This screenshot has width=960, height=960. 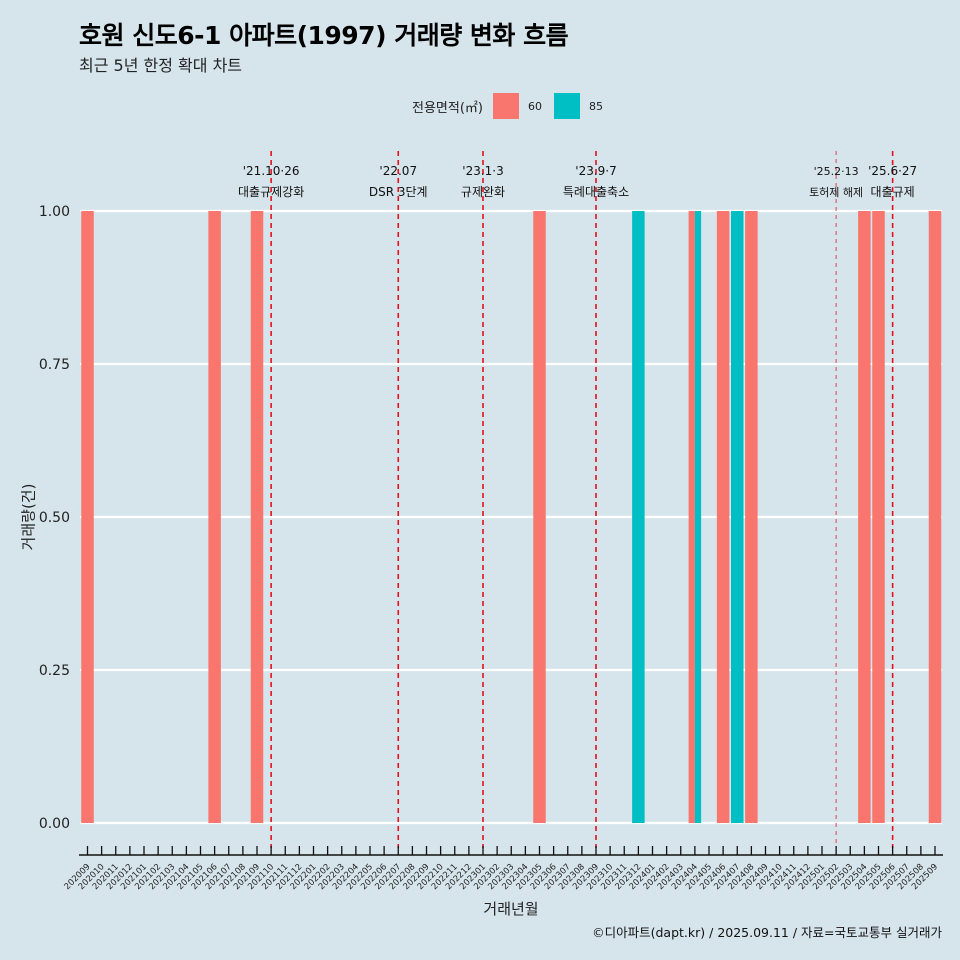 What do you see at coordinates (271, 171) in the screenshot?
I see `event-date-label: '21.10·26` at bounding box center [271, 171].